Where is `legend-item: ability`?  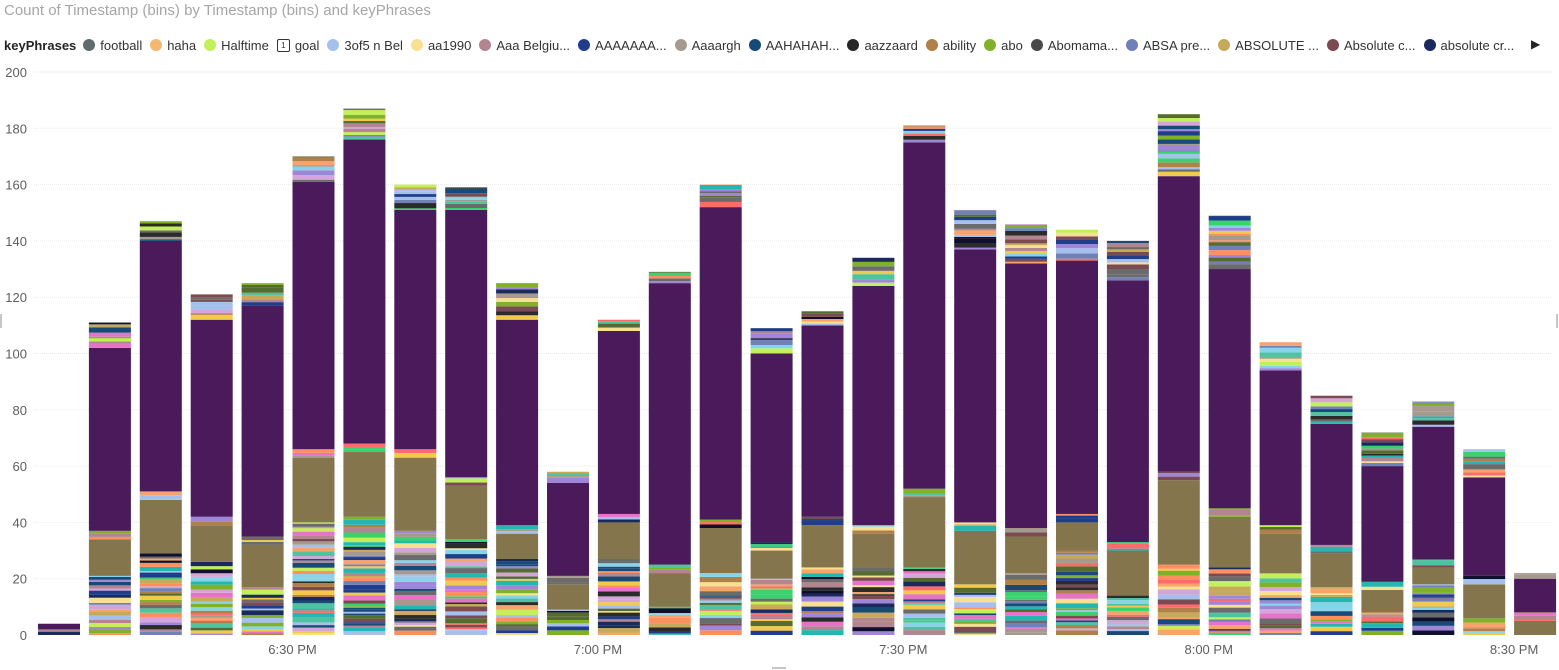
legend-item: ability is located at coordinates (950, 45).